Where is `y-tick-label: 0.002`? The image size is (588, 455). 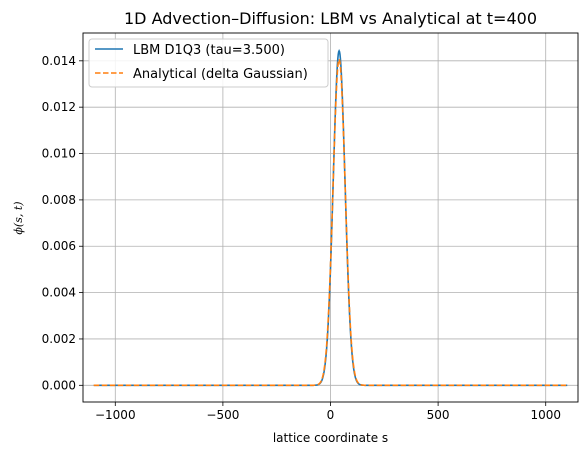 y-tick-label: 0.002 is located at coordinates (59, 339).